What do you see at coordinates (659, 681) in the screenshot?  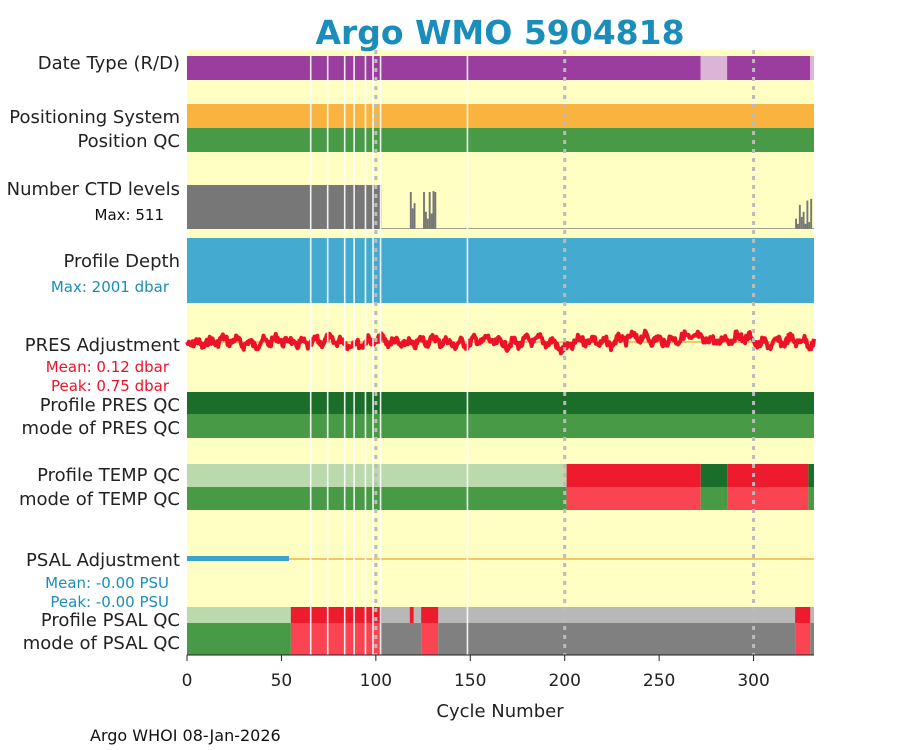 I see `x-tick-label: 250` at bounding box center [659, 681].